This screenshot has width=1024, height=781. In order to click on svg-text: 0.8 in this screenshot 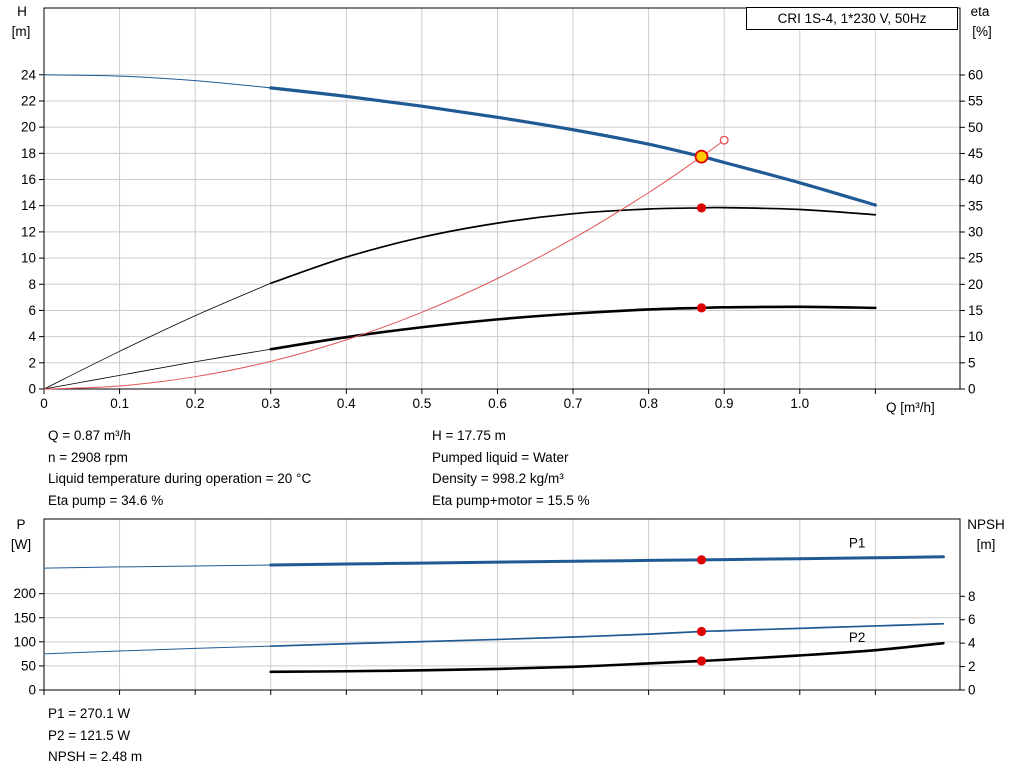, I will do `click(648, 403)`.